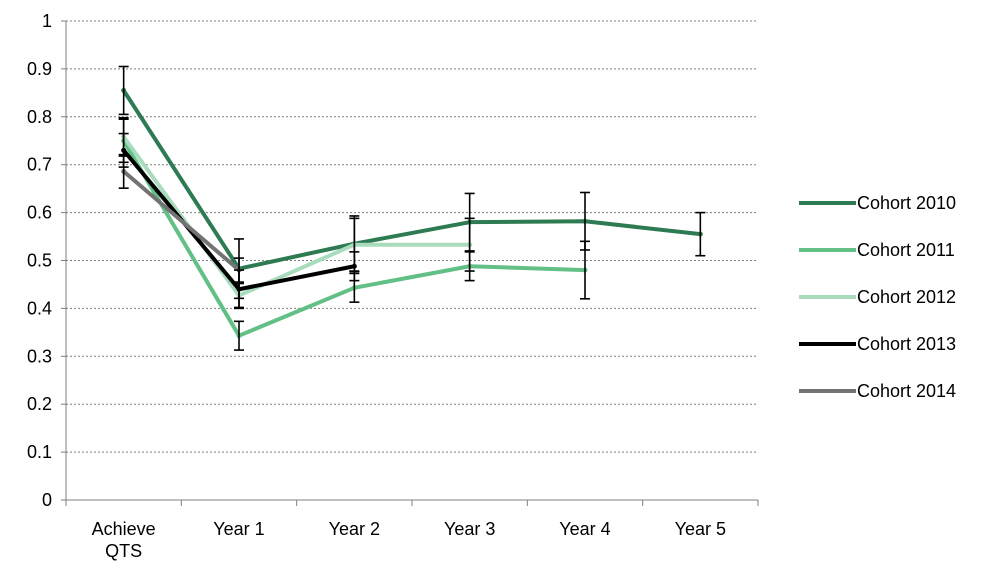 This screenshot has width=990, height=569. Describe the element at coordinates (39, 69) in the screenshot. I see `y-tick-label: 0.9` at that location.